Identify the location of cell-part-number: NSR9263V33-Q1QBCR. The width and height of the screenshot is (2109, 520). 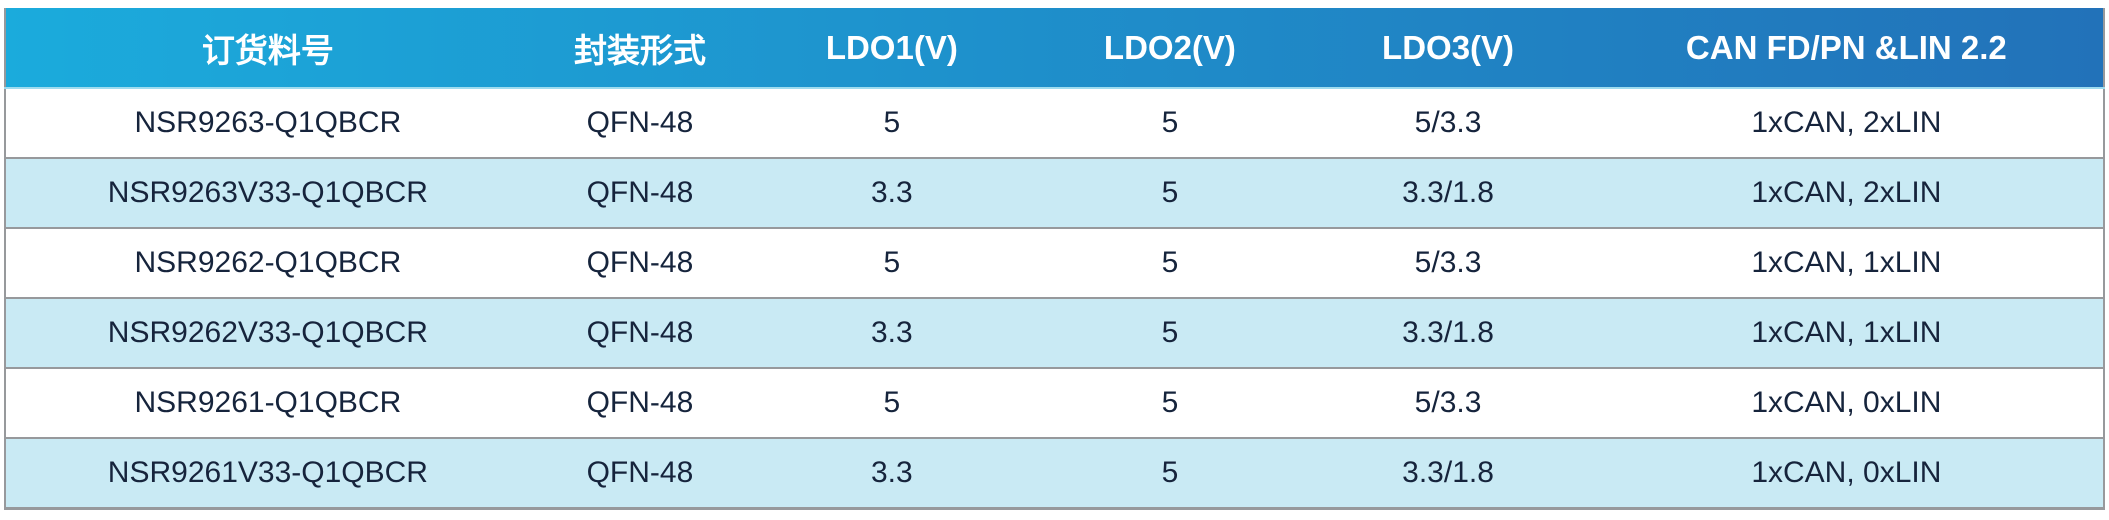
(267, 192).